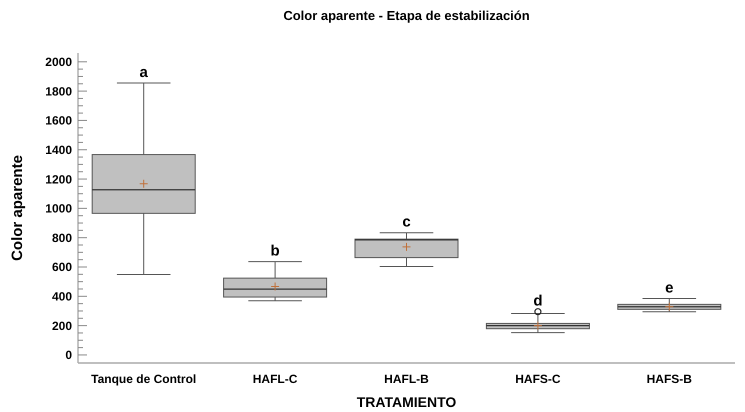 Image resolution: width=745 pixels, height=412 pixels. I want to click on annotation: d, so click(537, 301).